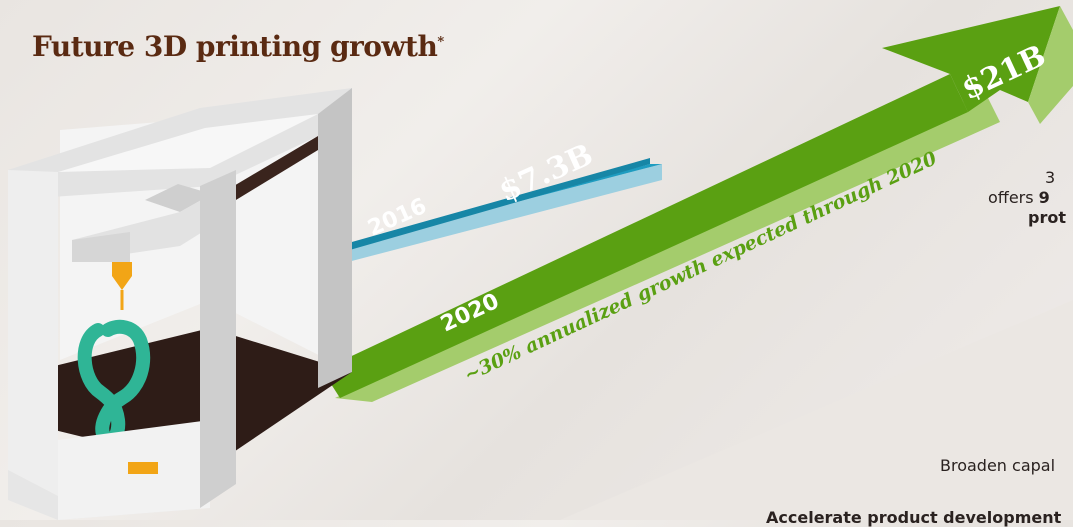  I want to click on print-head-top, so click(178, 198).